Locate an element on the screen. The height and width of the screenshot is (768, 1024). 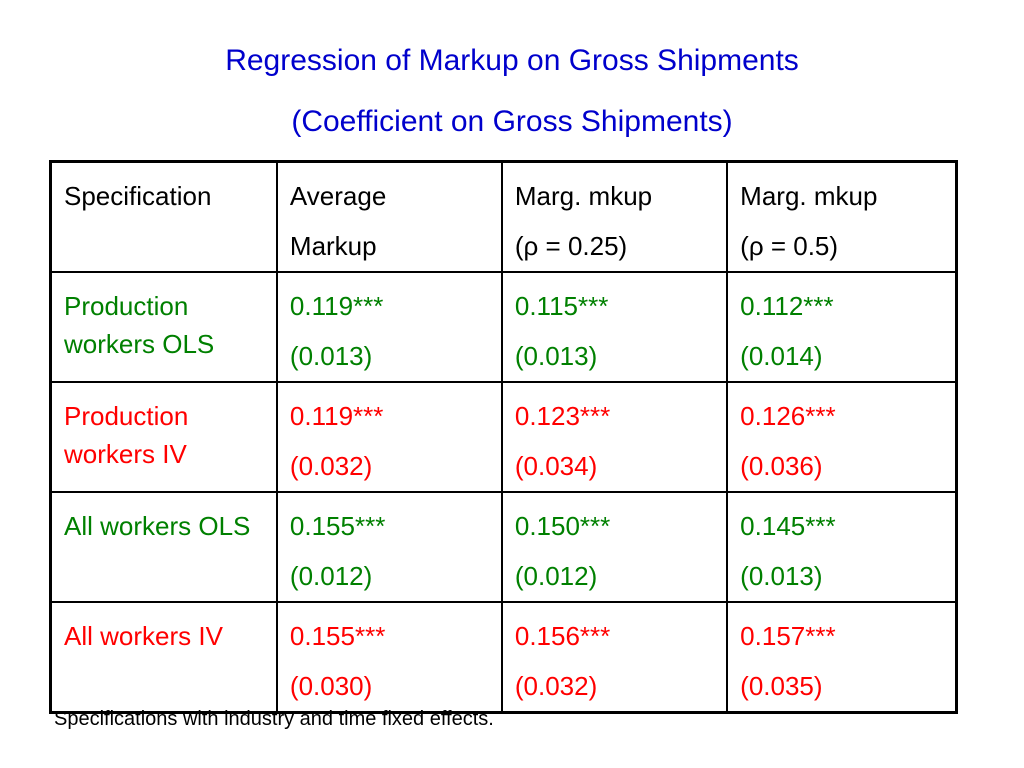
row-label: All workers IV is located at coordinates (143, 636).